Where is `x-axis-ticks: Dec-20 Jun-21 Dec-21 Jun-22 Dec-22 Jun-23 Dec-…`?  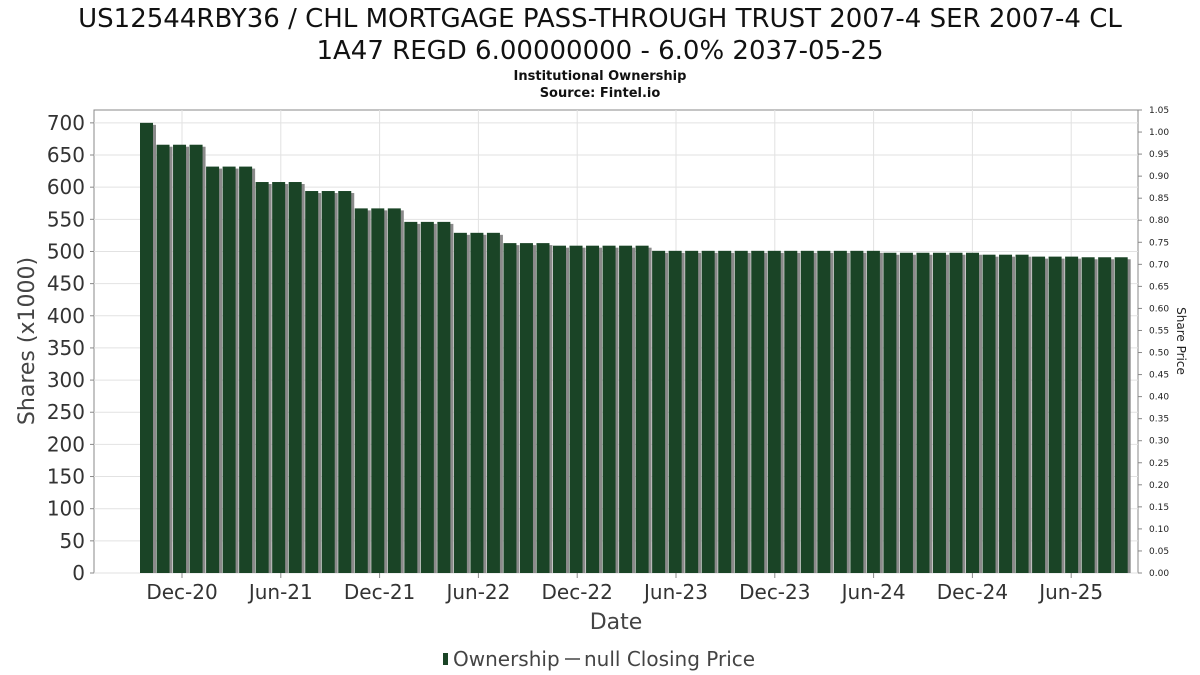 x-axis-ticks: Dec-20 Jun-21 Dec-21 Jun-22 Dec-22 Jun-23 Dec-… is located at coordinates (624, 588).